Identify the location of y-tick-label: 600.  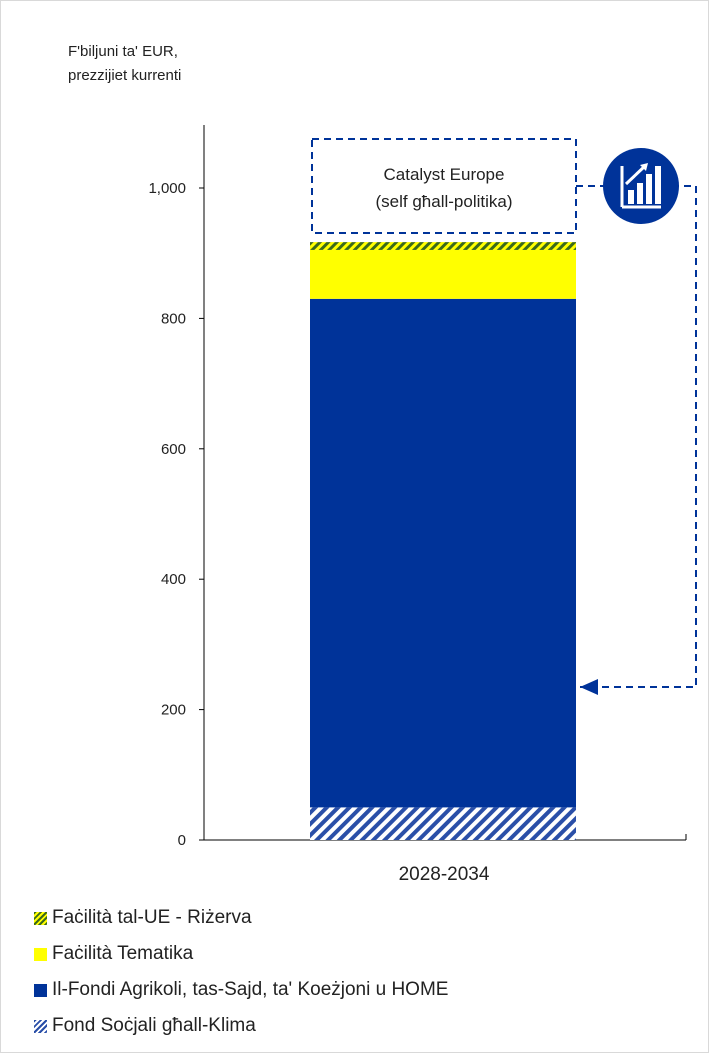
(173, 449).